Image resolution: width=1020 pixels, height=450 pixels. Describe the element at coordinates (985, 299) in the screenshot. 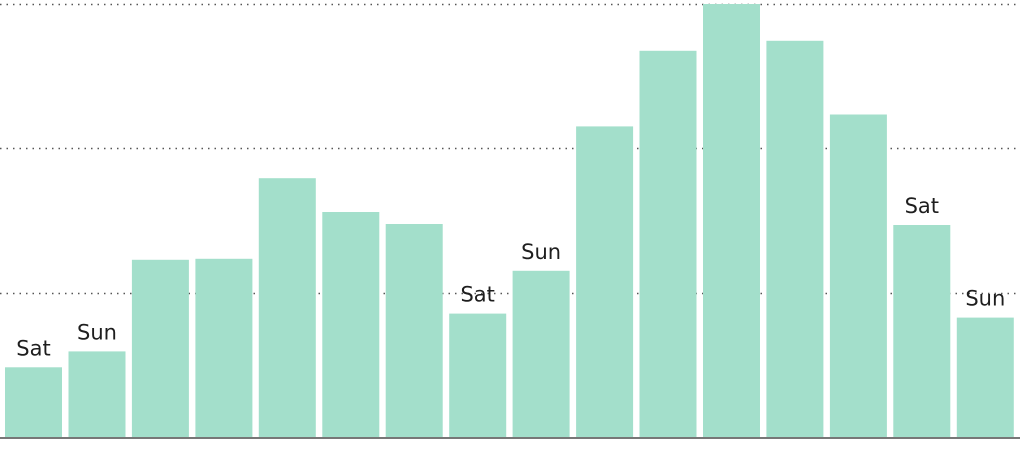

I see `bar-label-16: Sun` at that location.